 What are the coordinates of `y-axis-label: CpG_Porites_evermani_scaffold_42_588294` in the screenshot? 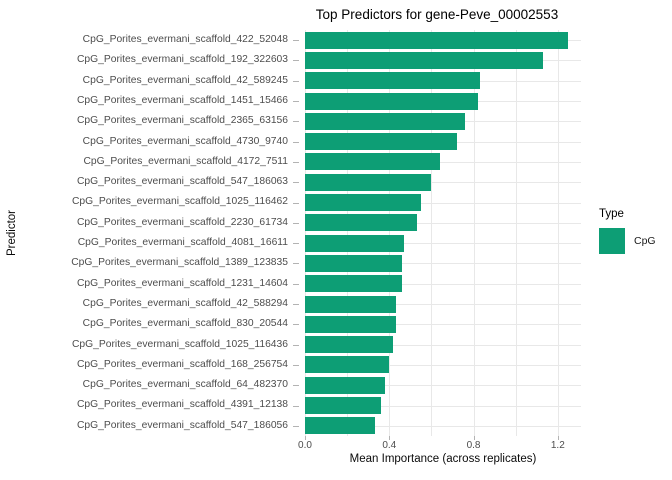 It's located at (185, 303).